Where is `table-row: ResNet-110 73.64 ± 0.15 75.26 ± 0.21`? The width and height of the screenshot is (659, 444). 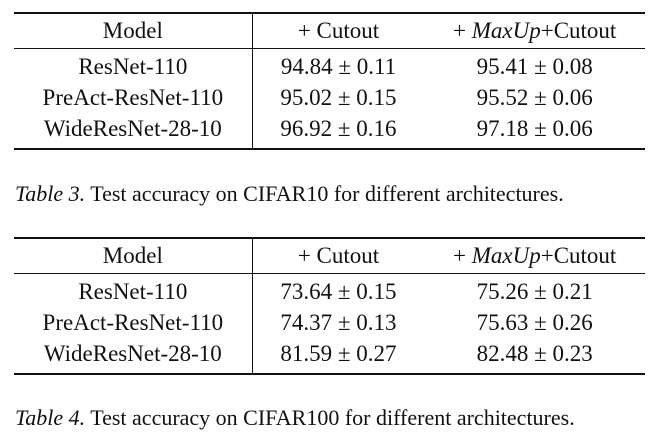
table-row: ResNet-110 73.64 ± 0.15 75.26 ± 0.21 is located at coordinates (329, 290).